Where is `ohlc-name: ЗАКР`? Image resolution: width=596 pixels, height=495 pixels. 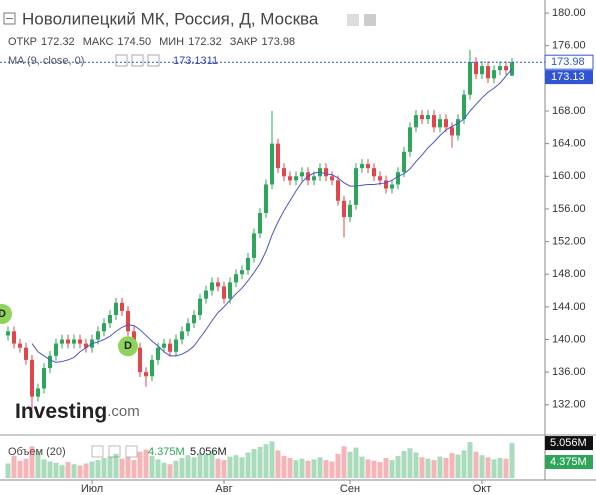 ohlc-name: ЗАКР is located at coordinates (244, 42).